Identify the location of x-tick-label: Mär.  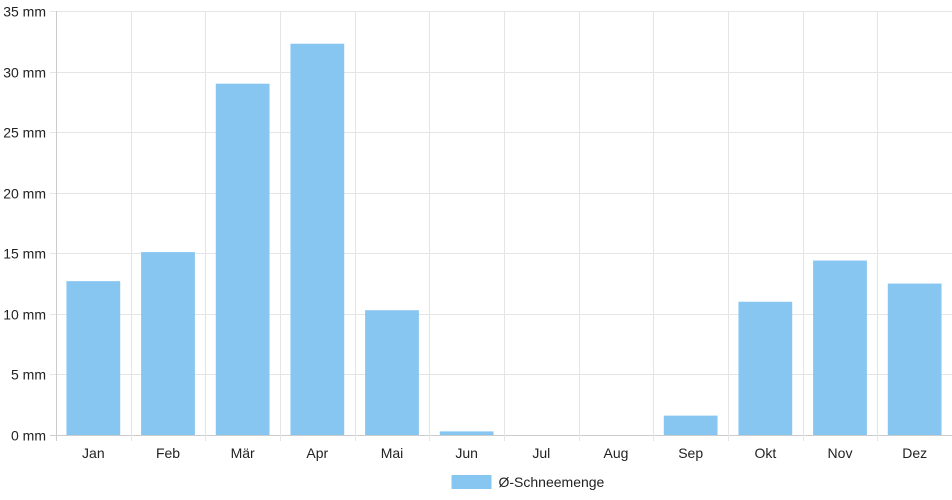
(243, 453).